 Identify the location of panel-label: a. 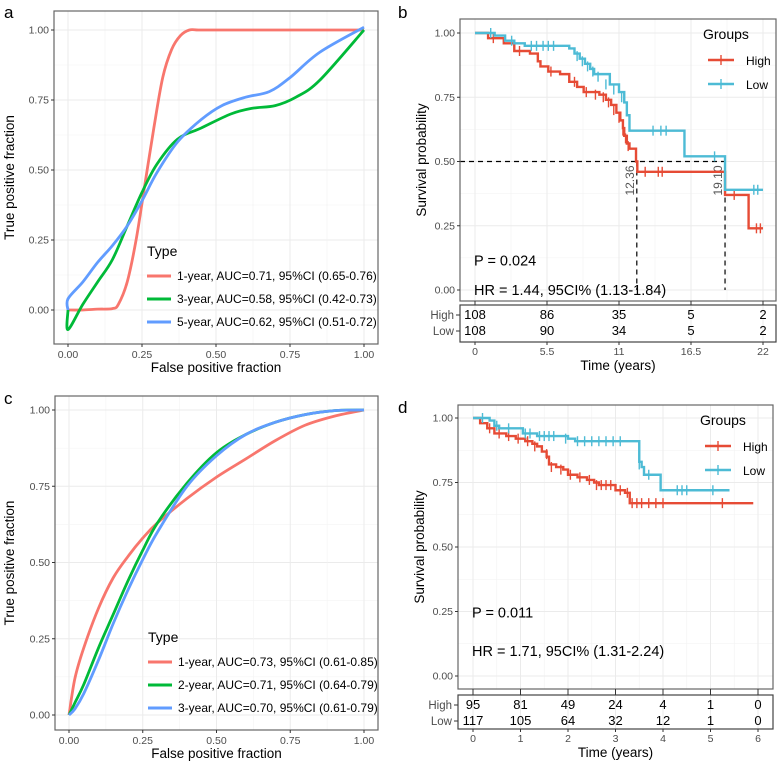
(9, 12).